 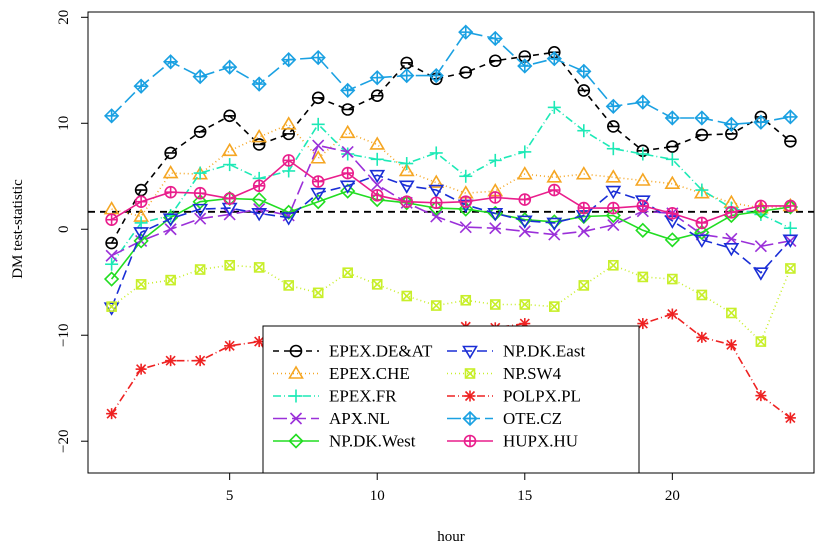 I want to click on x-tick-label: 10, so click(x=377, y=496).